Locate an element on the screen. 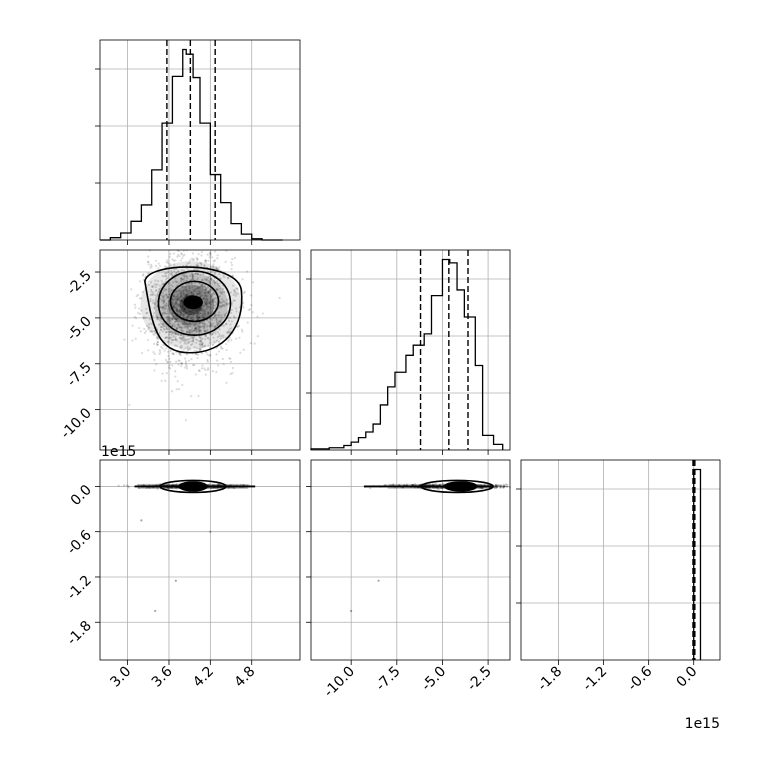 Image resolution: width=760 pixels, height=760 pixels. panel-frame is located at coordinates (620, 560).